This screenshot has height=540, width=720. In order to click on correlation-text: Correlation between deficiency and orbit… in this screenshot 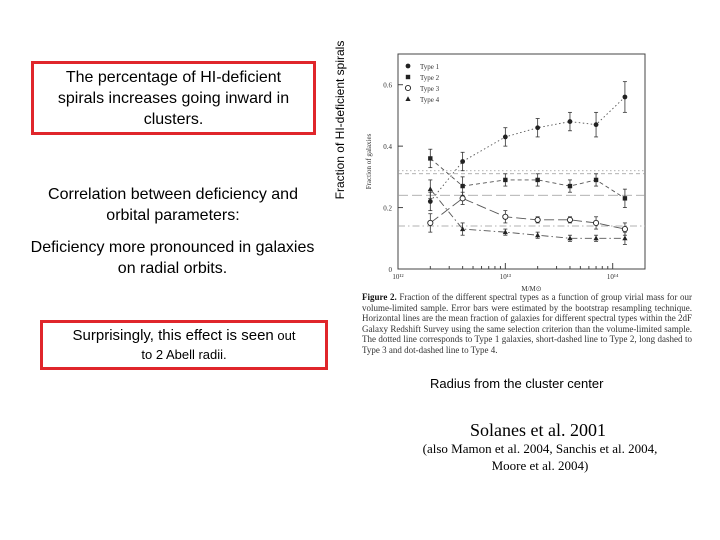, I will do `click(173, 205)`.